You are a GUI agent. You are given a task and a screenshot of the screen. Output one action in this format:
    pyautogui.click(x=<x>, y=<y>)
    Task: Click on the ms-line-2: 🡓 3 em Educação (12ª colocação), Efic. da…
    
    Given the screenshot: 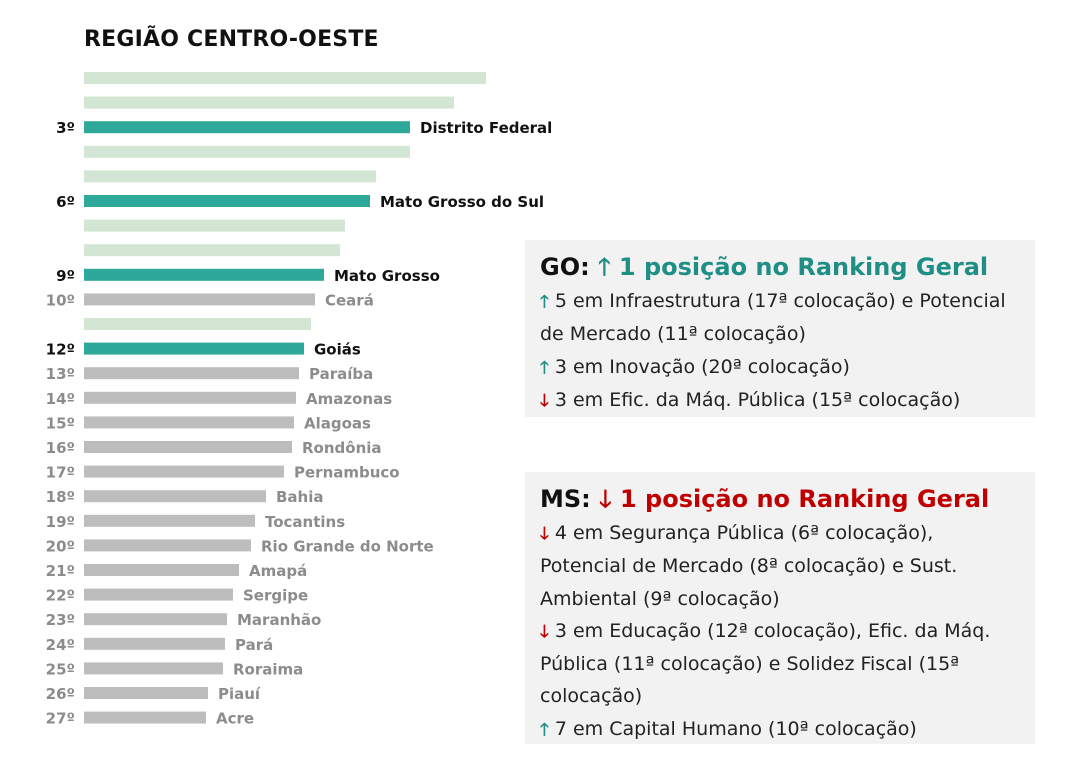 What is the action you would take?
    pyautogui.click(x=780, y=664)
    